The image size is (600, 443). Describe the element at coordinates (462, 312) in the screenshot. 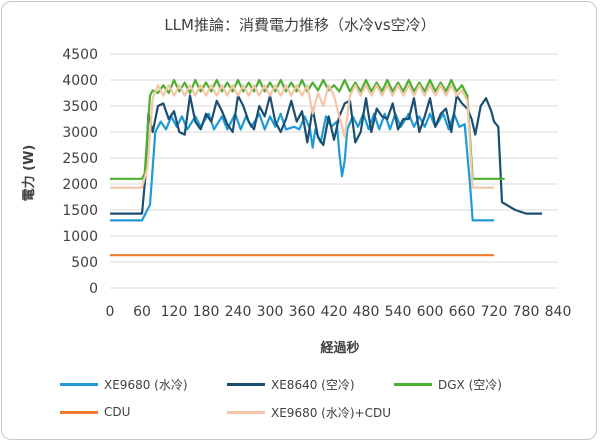

I see `x-tick-label: 660` at that location.